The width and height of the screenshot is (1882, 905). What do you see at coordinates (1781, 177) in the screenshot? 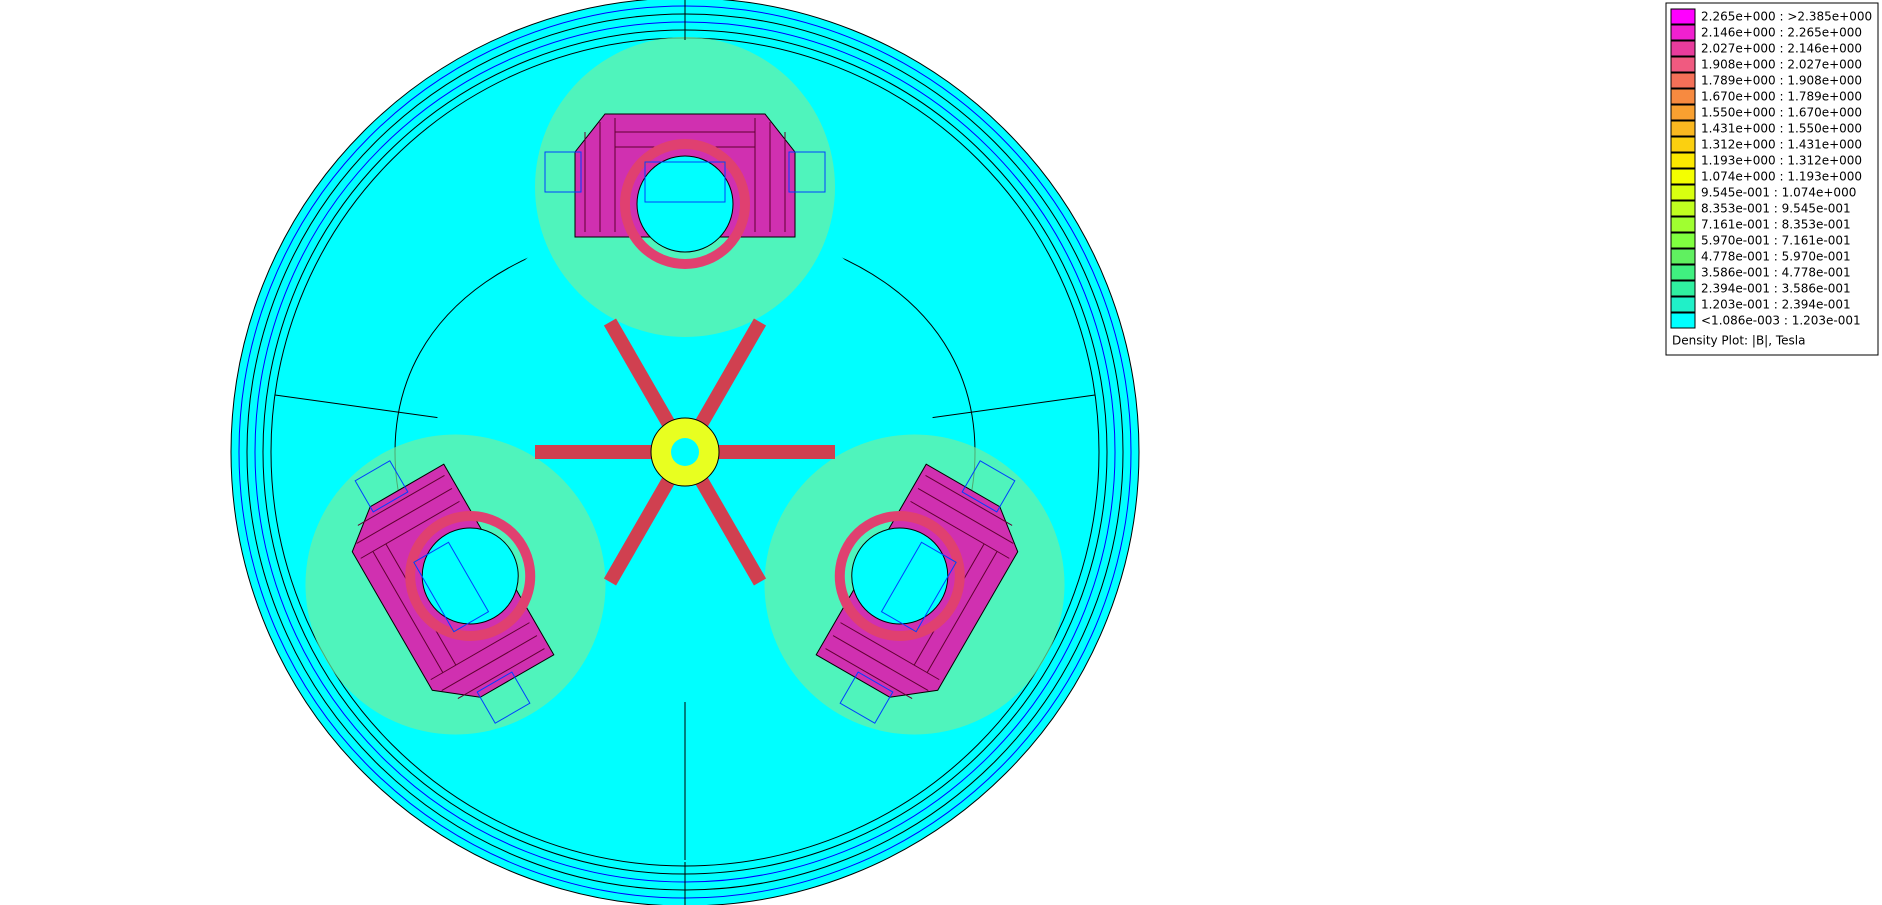
I see `legend-label: 1.074e+000 : 1.193e+000` at bounding box center [1781, 177].